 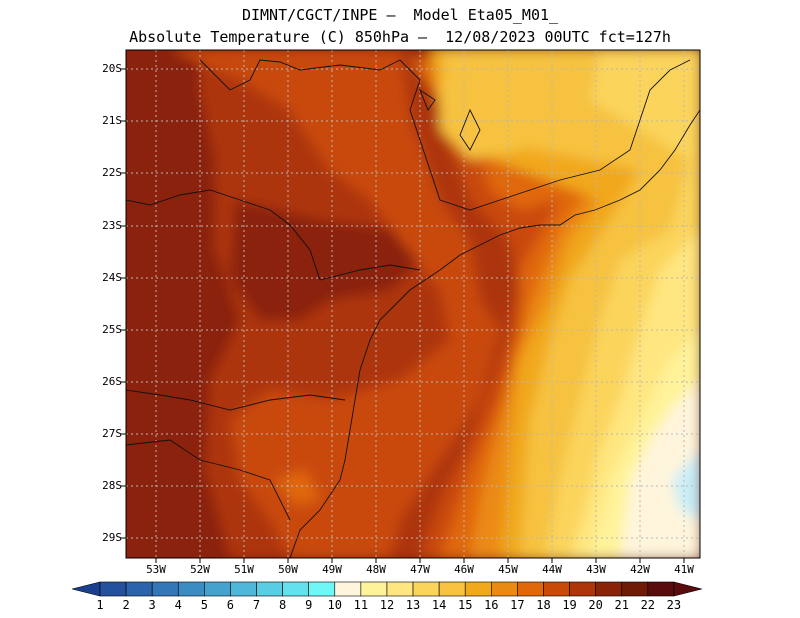 What do you see at coordinates (387, 605) in the screenshot?
I see `colorbar-label: 12` at bounding box center [387, 605].